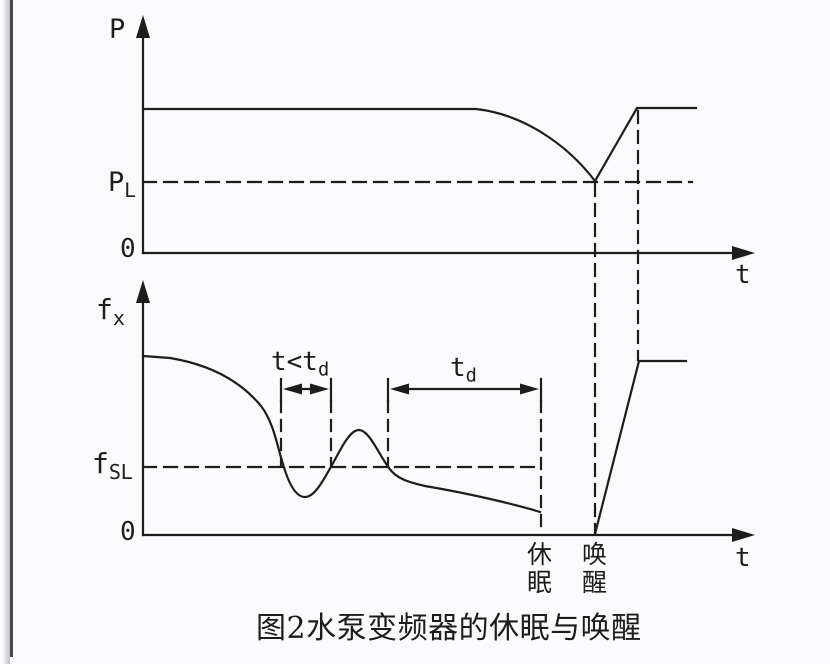 This screenshot has width=830, height=664. I want to click on delay-interval-label: td, so click(463, 370).